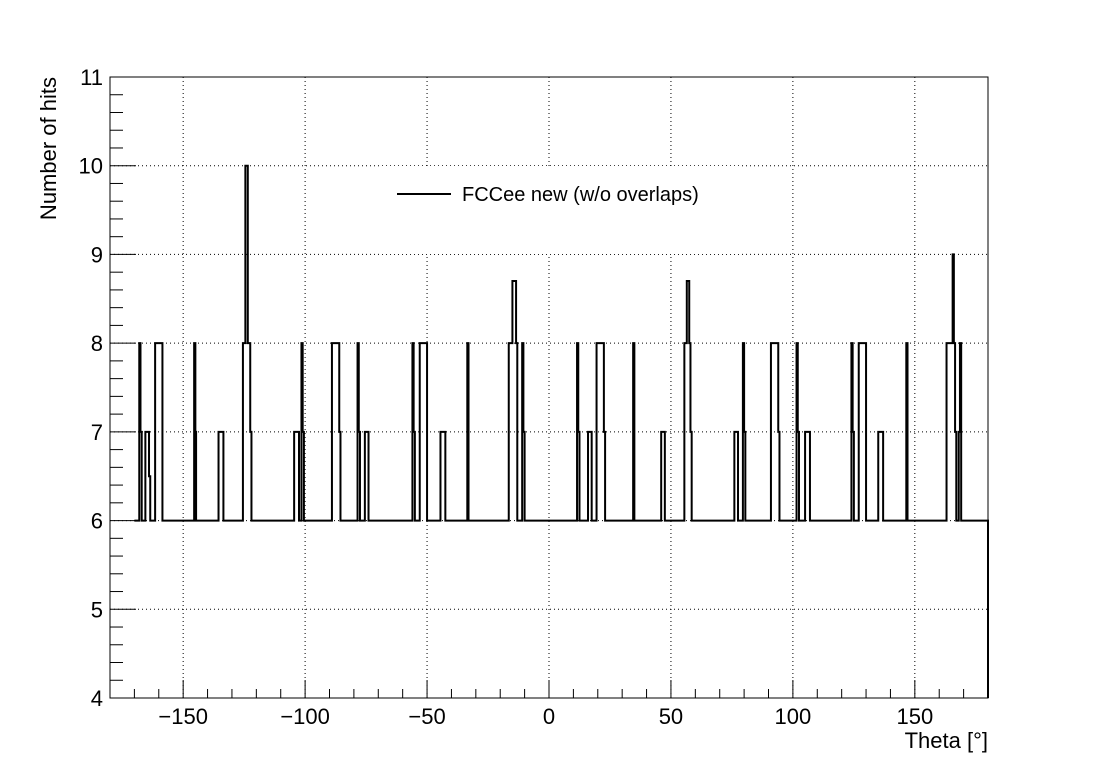 This screenshot has height=776, width=1098. I want to click on x-axis-label: Theta [°], so click(946, 740).